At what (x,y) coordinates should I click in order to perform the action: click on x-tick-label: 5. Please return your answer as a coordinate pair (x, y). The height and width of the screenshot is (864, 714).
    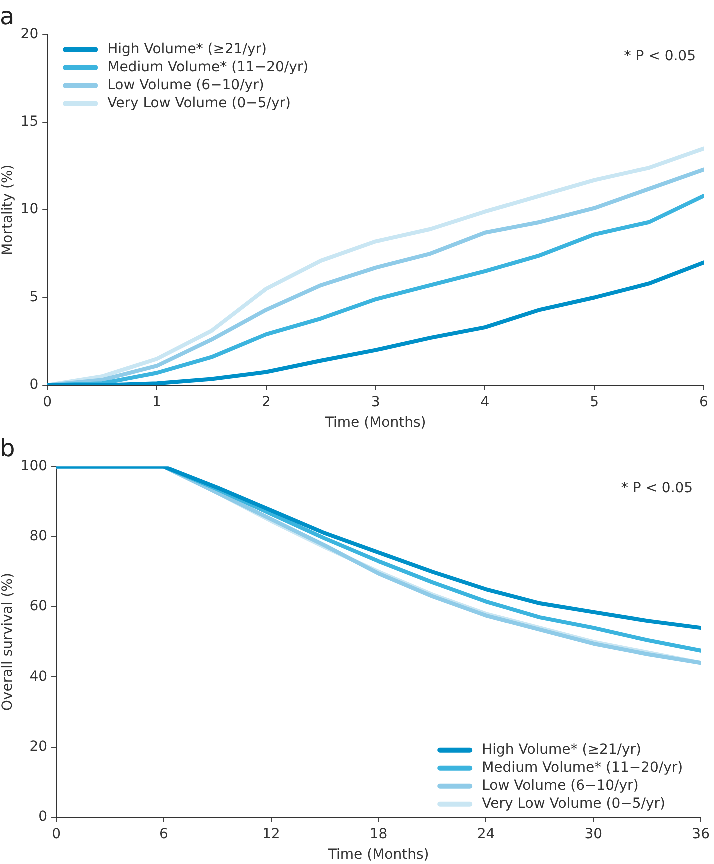
    Looking at the image, I should click on (595, 402).